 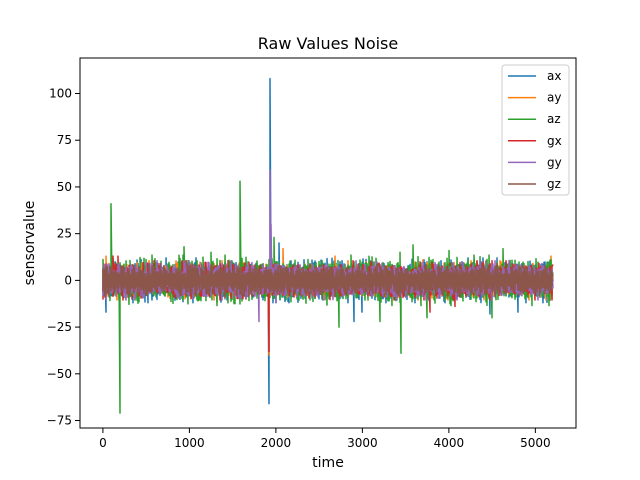 I want to click on x-axis: 0 1000 2000 3000 4000 5000, so click(x=325, y=439).